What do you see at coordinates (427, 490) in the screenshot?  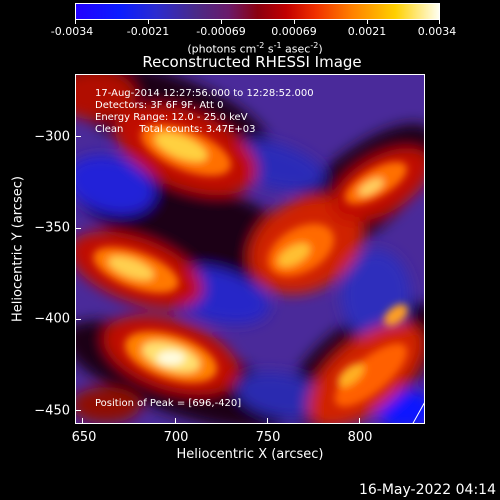 I see `generation-date: 16-May-2022 04:14` at bounding box center [427, 490].